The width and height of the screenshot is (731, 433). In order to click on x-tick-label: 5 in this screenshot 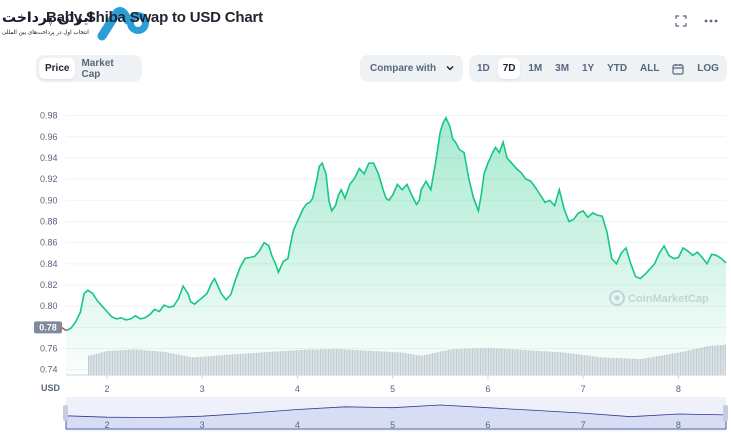, I will do `click(392, 389)`.